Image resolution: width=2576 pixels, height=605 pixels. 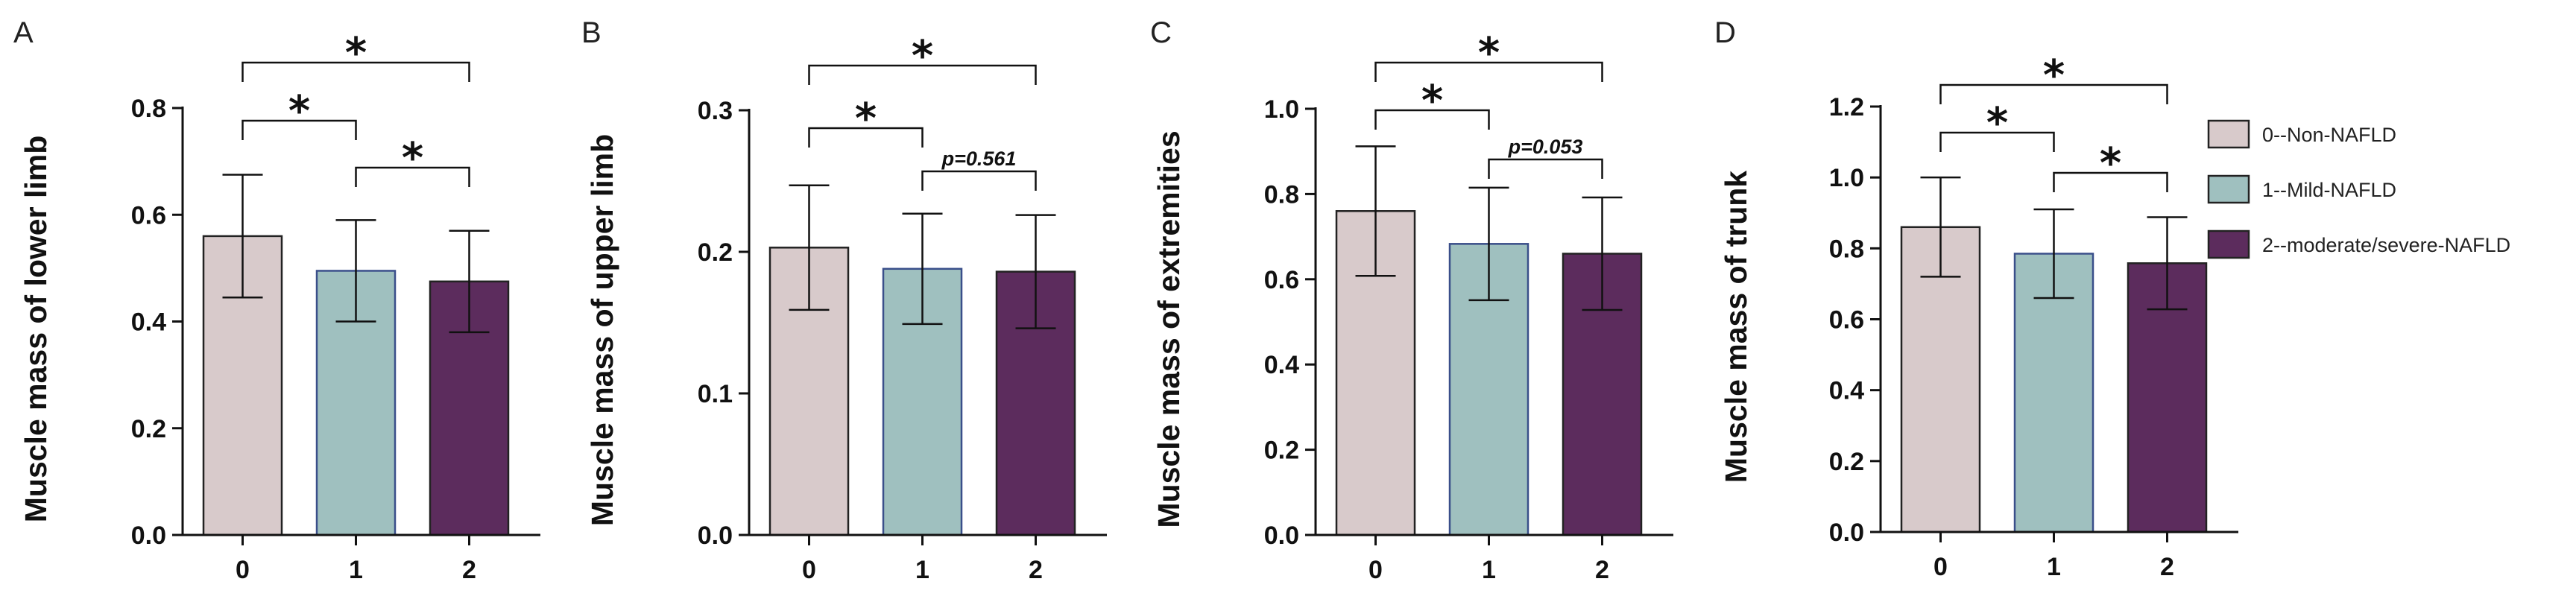 What do you see at coordinates (2329, 135) in the screenshot?
I see `legend-label: 0--Non-NAFLD` at bounding box center [2329, 135].